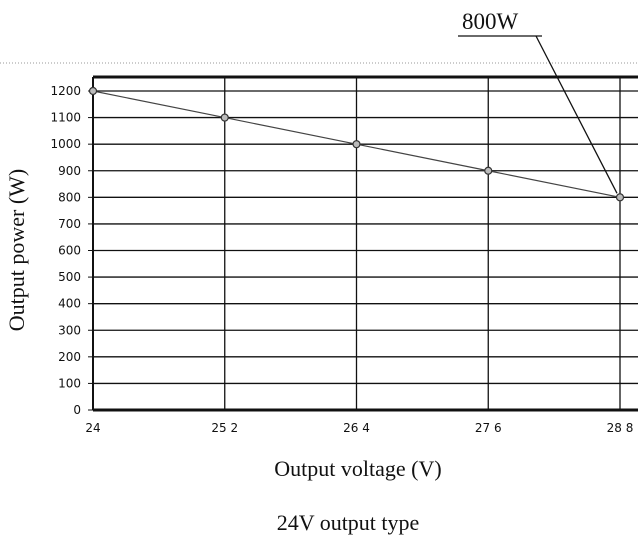 This screenshot has width=638, height=540. What do you see at coordinates (65, 91) in the screenshot?
I see `y-tick-label: 1200` at bounding box center [65, 91].